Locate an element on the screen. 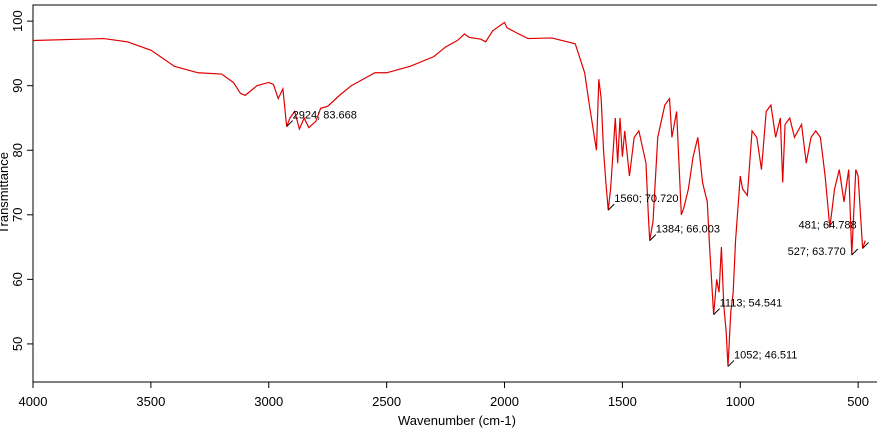 This screenshot has height=446, width=880. peak-label: 1560; 70.720 is located at coordinates (646, 199).